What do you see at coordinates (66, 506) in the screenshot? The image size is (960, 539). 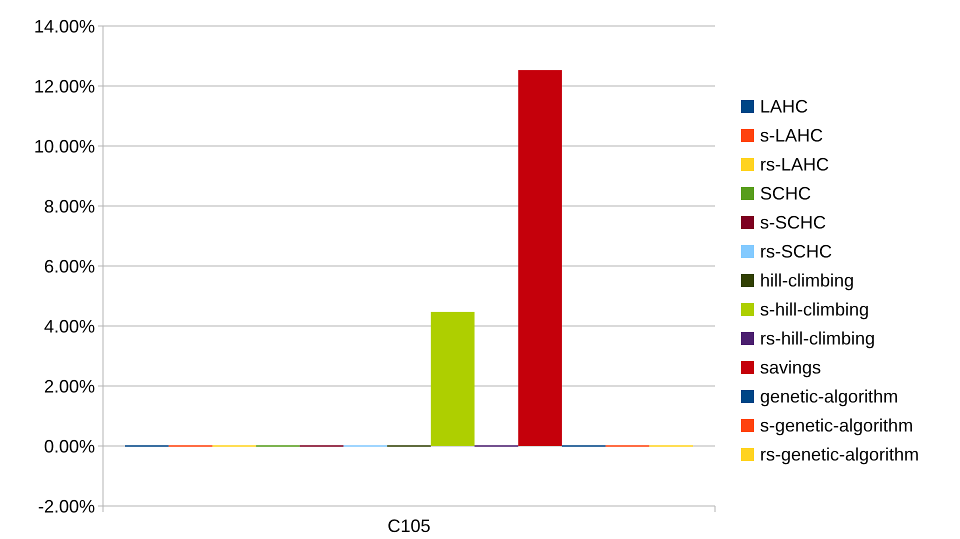 I see `y-tick-label: -2.00%` at bounding box center [66, 506].